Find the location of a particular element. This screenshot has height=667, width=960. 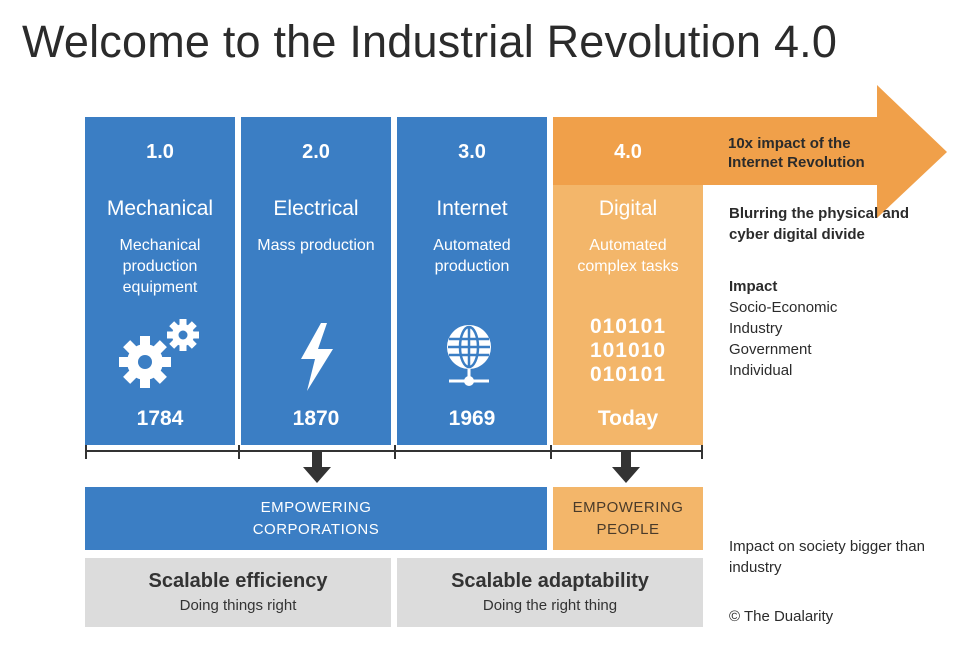

impact-item: Socio-Economic is located at coordinates (783, 307).